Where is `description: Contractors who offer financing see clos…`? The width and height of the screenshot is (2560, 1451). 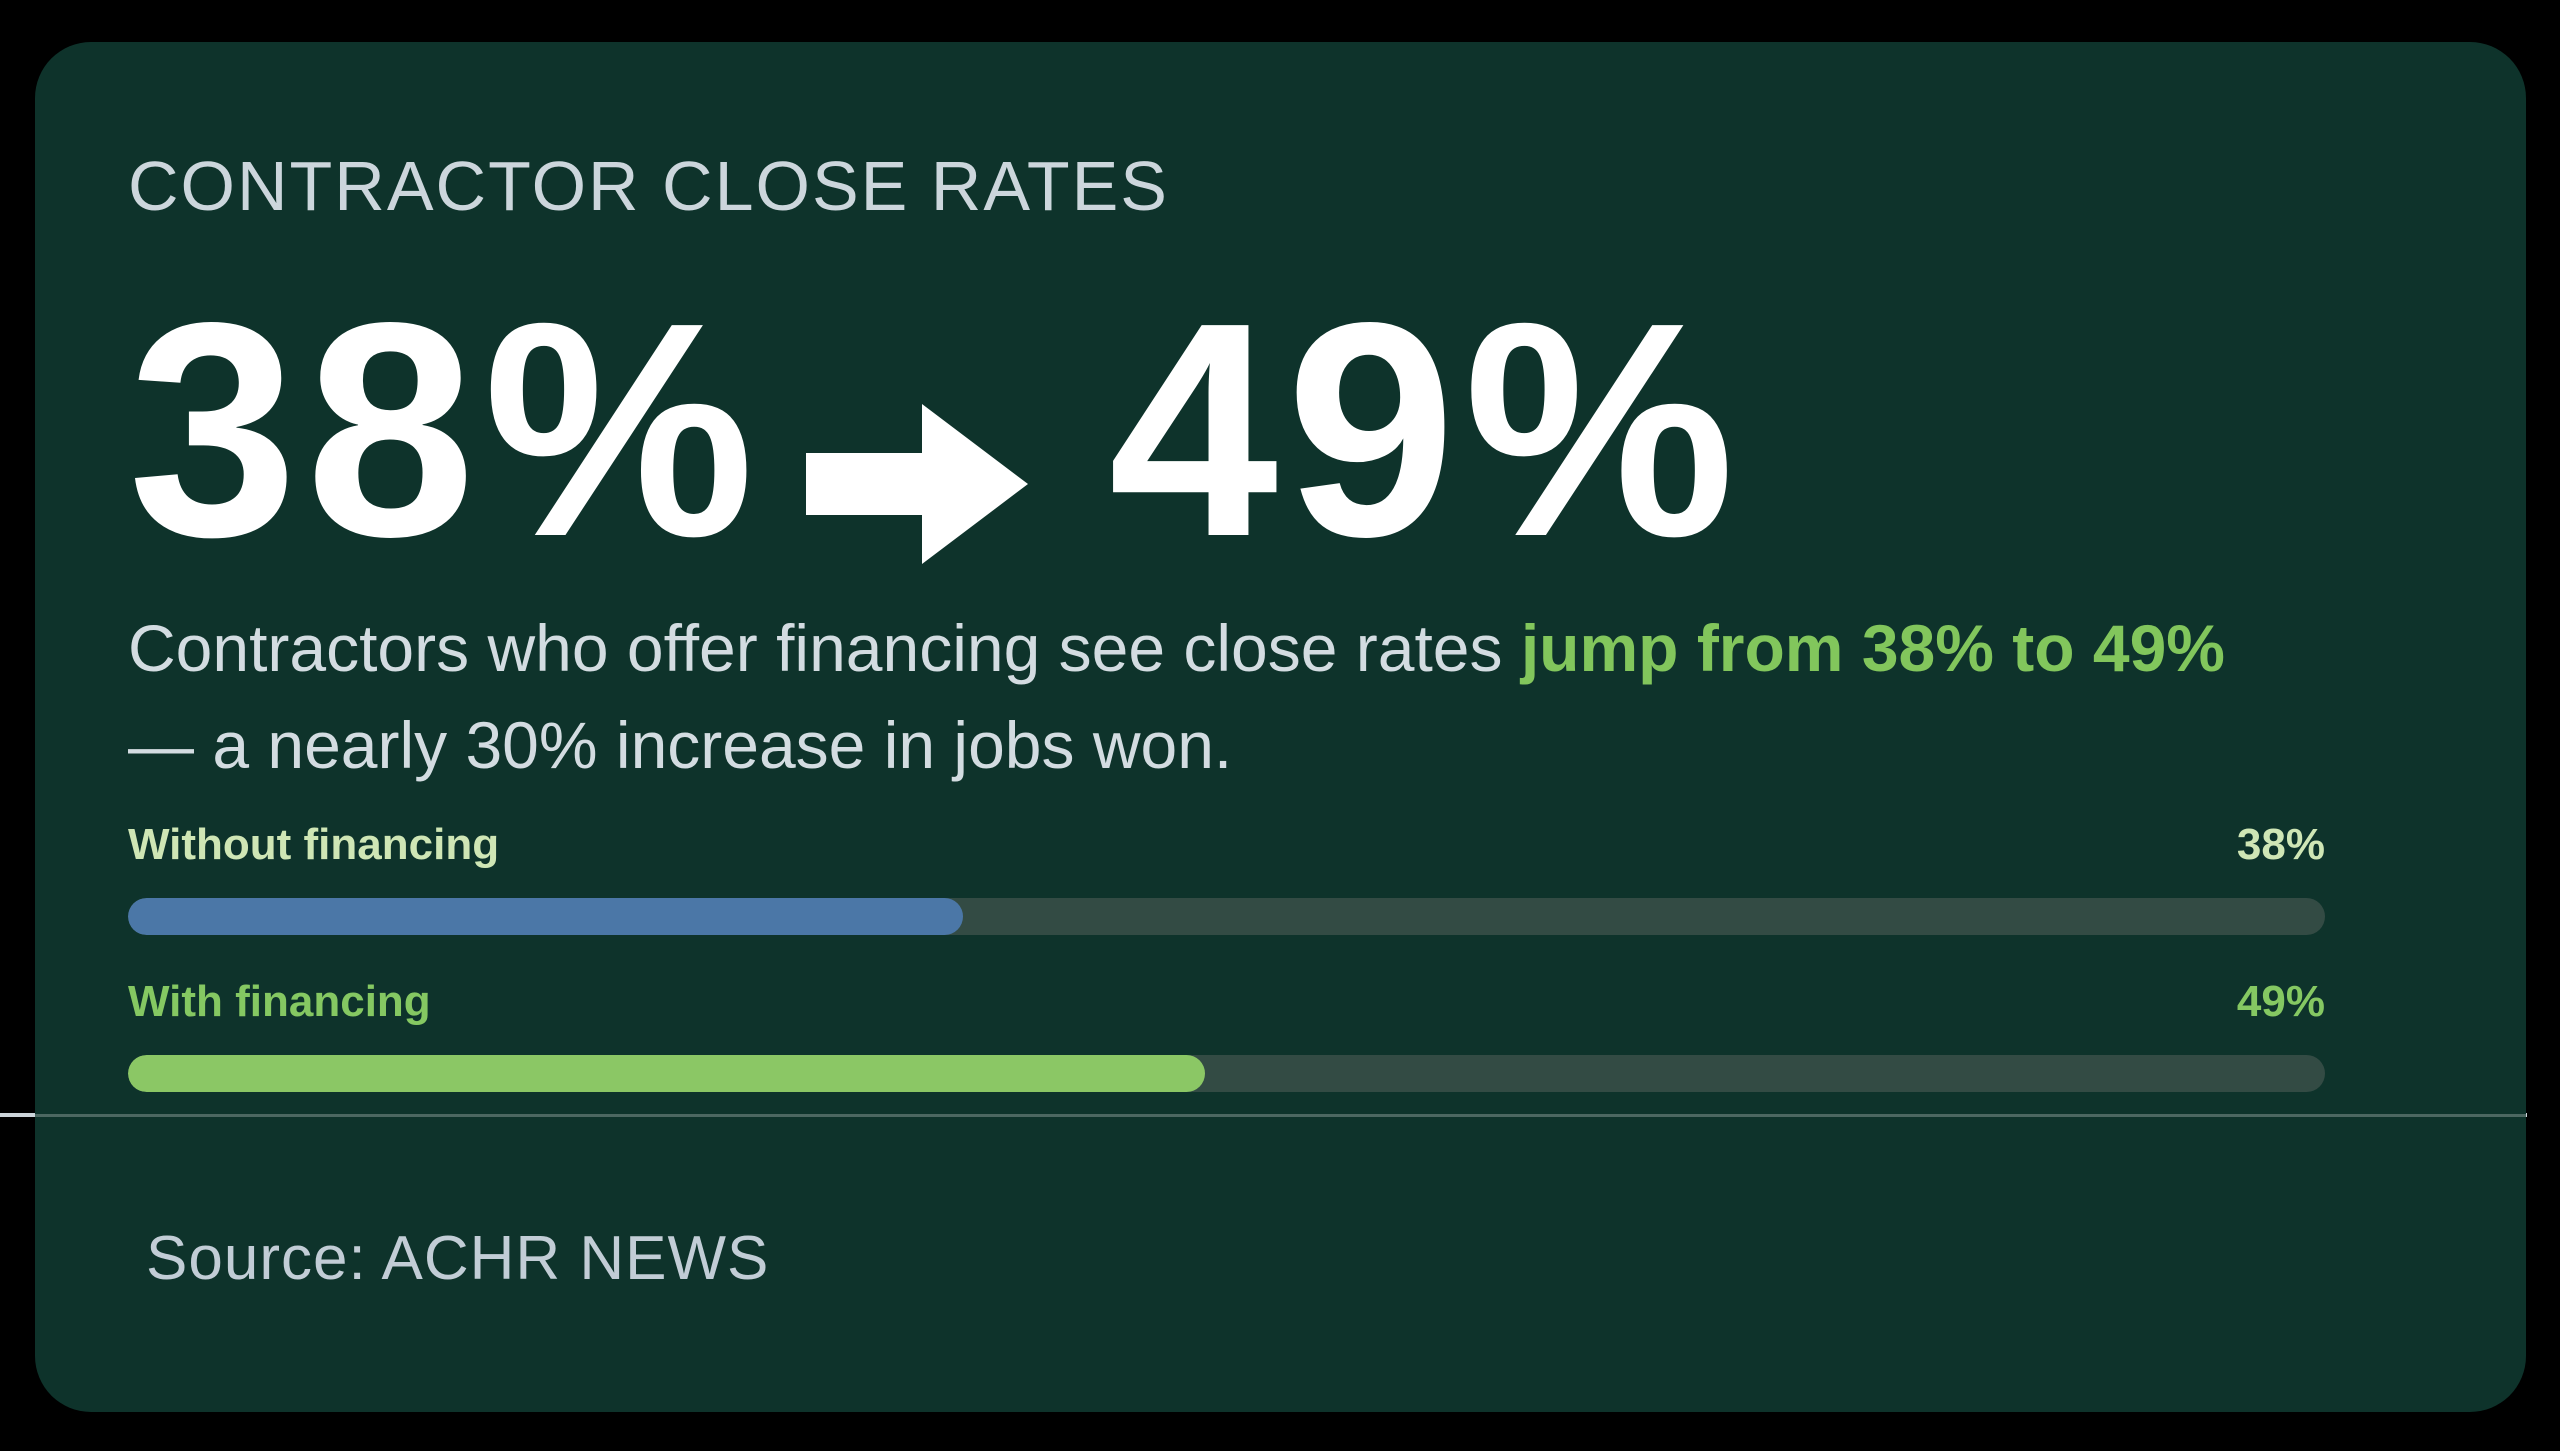
description: Contractors who offer financing see clos… is located at coordinates (1278, 697).